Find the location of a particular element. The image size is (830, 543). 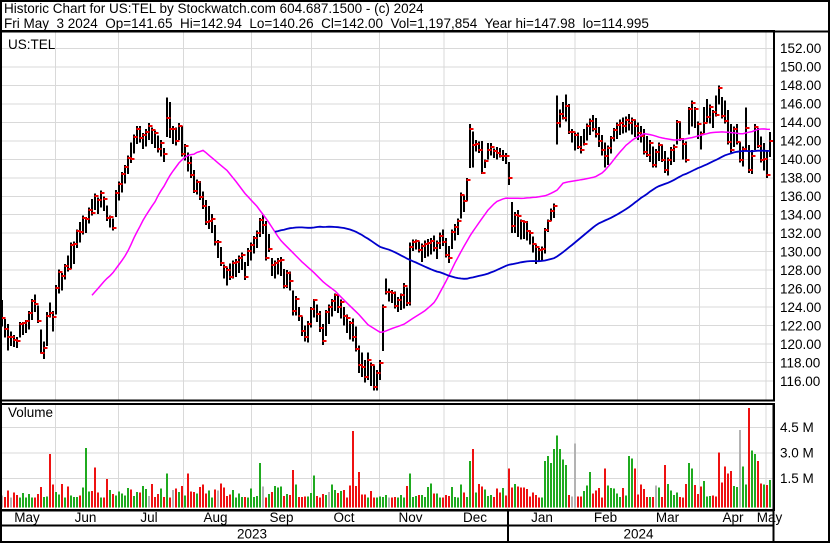

svg-text: 134.00 is located at coordinates (800, 214).